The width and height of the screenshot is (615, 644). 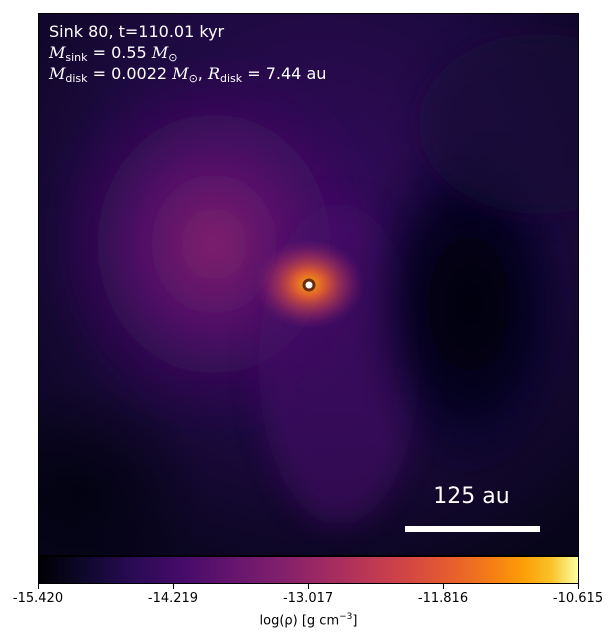 What do you see at coordinates (472, 529) in the screenshot?
I see `scale-bar` at bounding box center [472, 529].